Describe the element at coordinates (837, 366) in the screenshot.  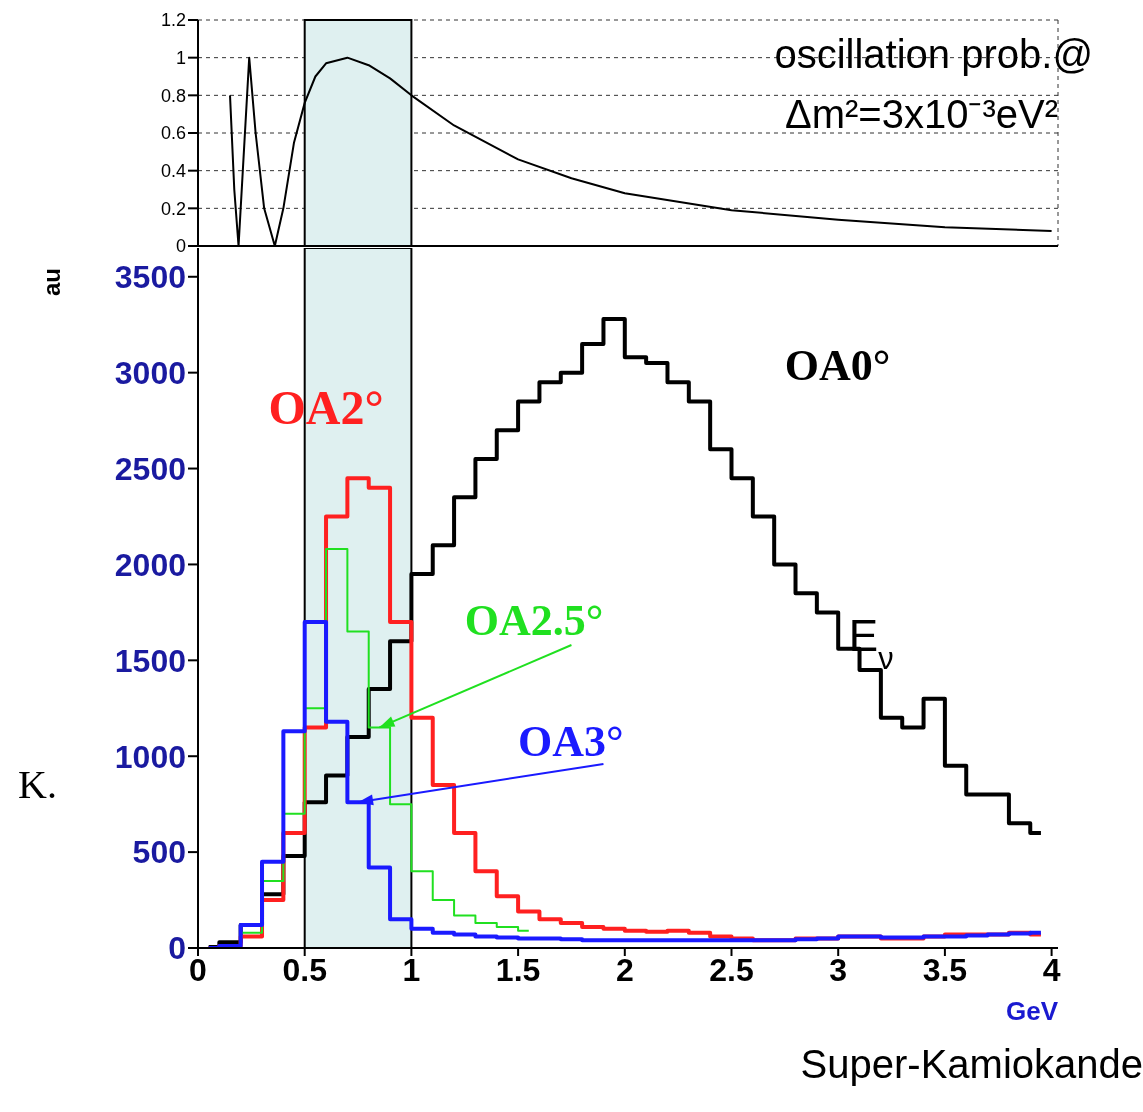
I see `series-label: OA0°` at that location.